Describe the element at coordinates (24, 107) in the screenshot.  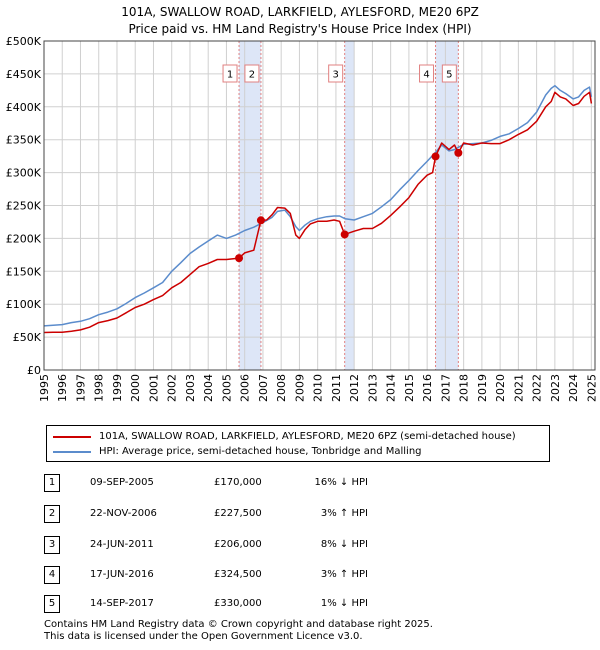
I see `y-tick-label: £400K` at that location.